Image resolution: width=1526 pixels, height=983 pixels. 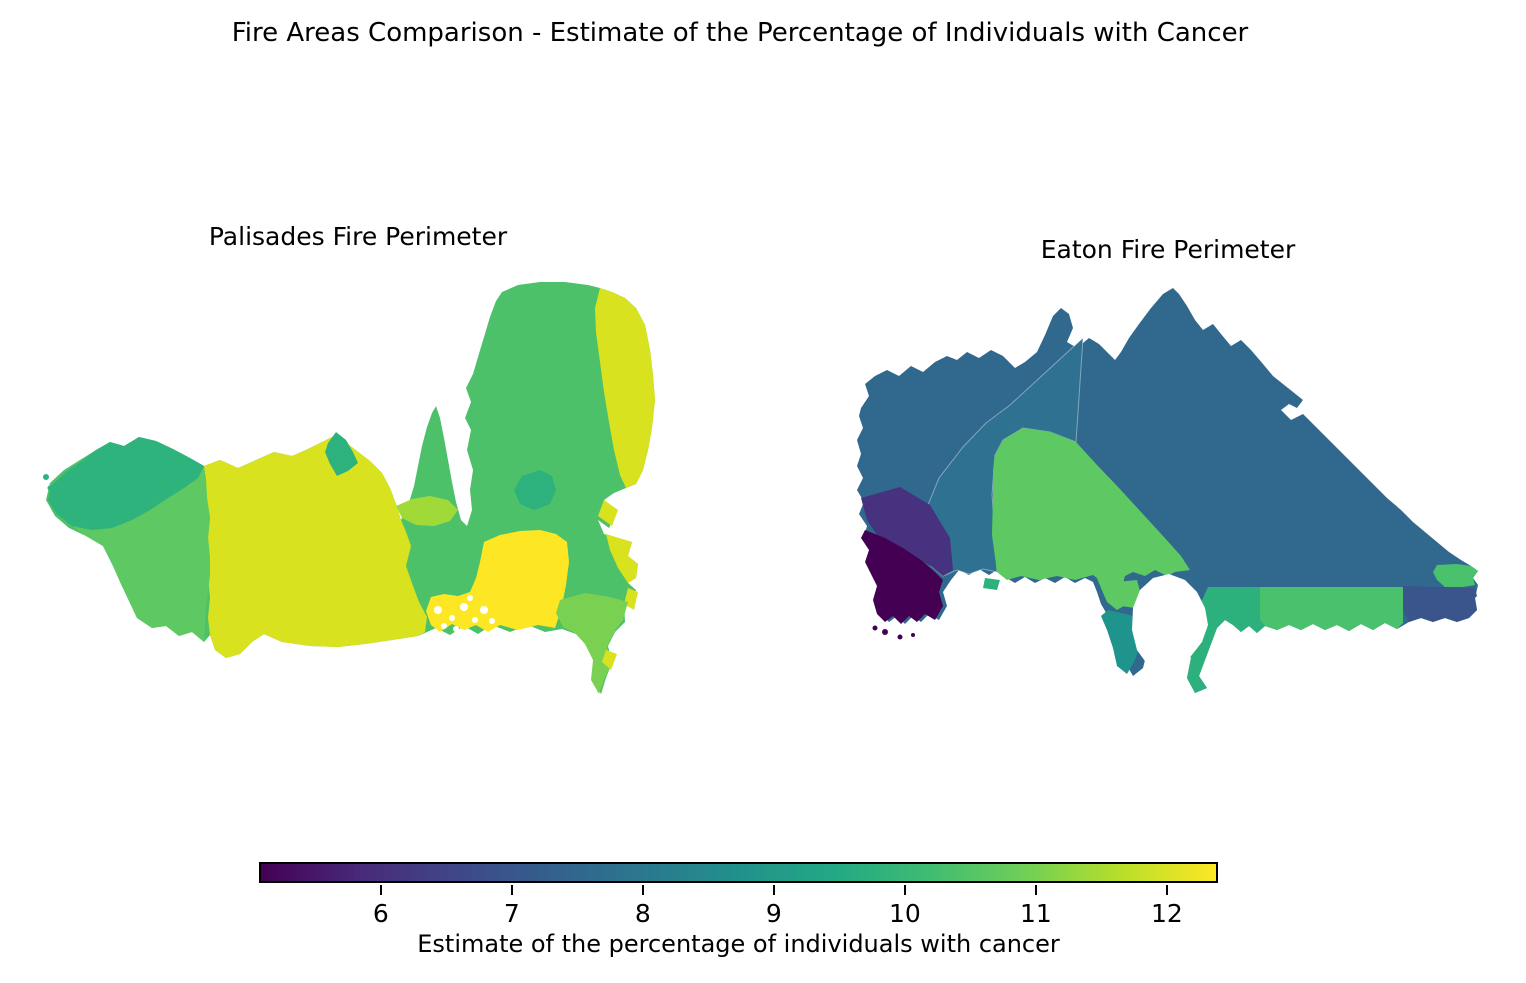 What do you see at coordinates (773, 913) in the screenshot?
I see `colorbar-tick-label: 9` at bounding box center [773, 913].